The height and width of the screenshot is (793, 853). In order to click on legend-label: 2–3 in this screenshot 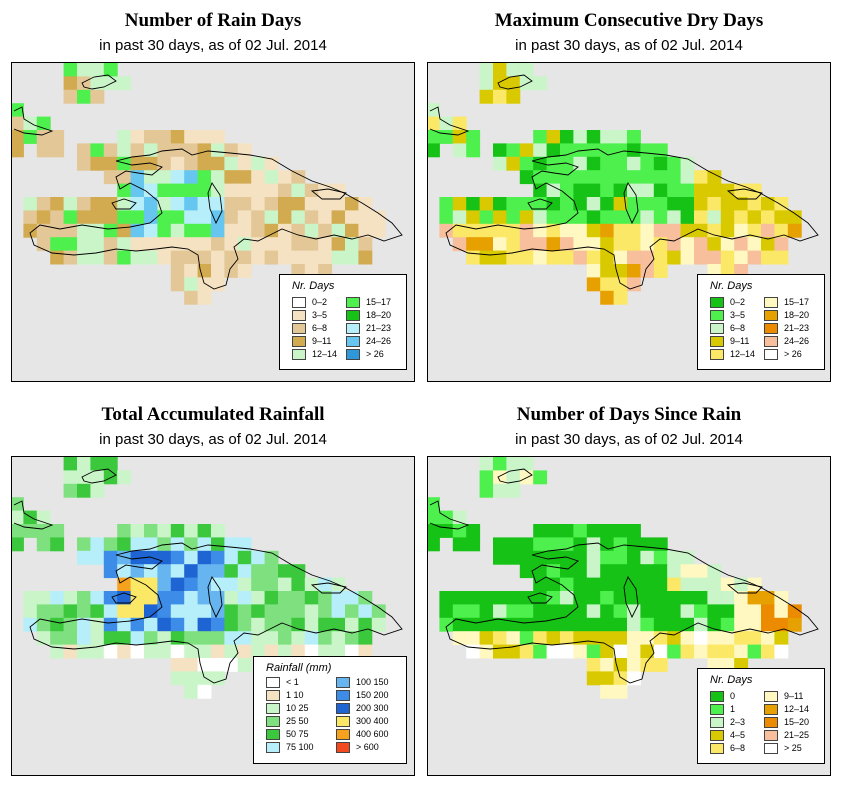, I will do `click(738, 722)`.